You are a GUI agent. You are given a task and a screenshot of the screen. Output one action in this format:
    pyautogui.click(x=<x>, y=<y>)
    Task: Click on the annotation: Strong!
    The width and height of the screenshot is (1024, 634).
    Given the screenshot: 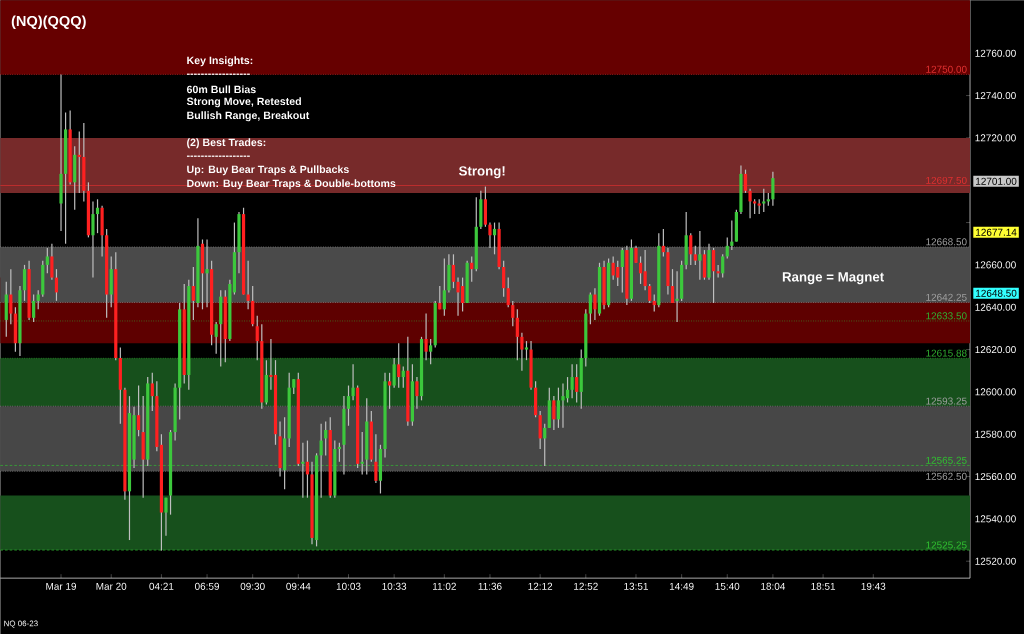 What is the action you would take?
    pyautogui.click(x=481, y=172)
    